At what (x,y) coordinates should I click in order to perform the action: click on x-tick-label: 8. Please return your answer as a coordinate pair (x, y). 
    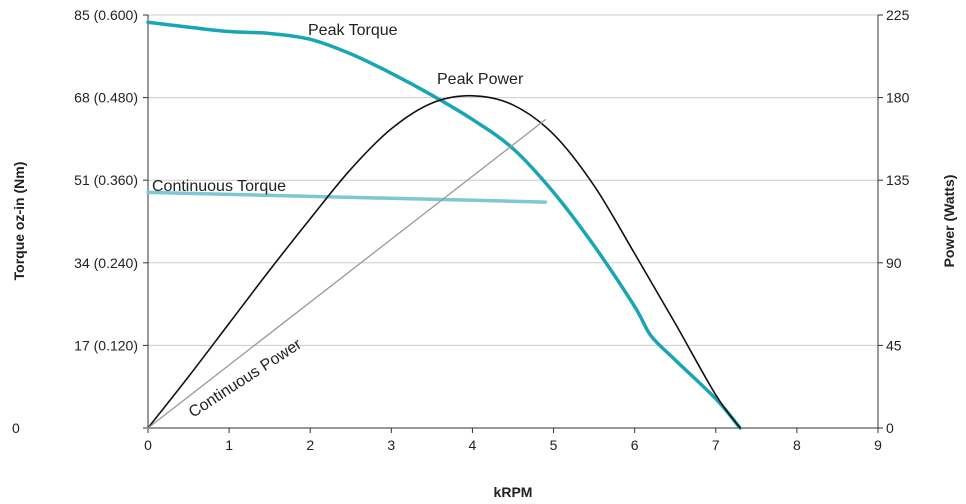
    Looking at the image, I should click on (797, 445).